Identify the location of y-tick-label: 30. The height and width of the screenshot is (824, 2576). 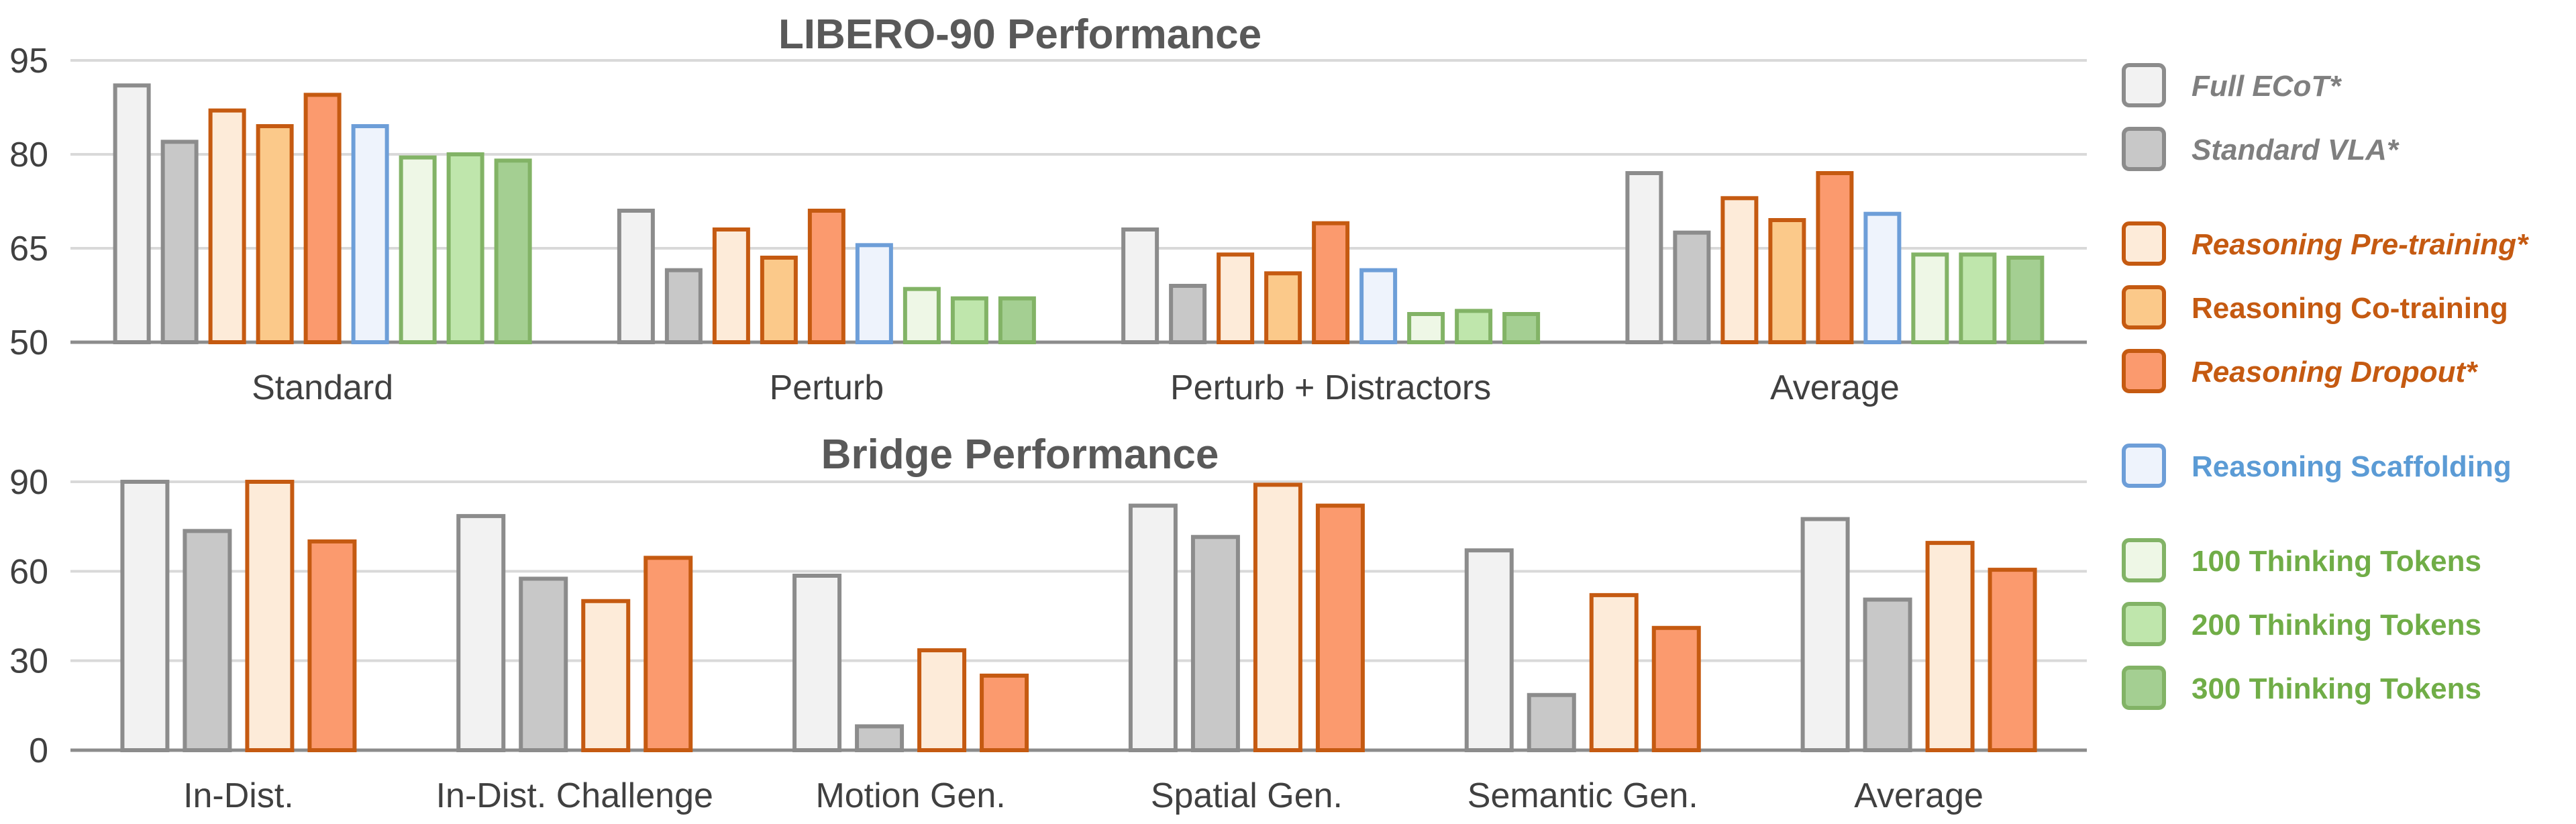
(28, 661).